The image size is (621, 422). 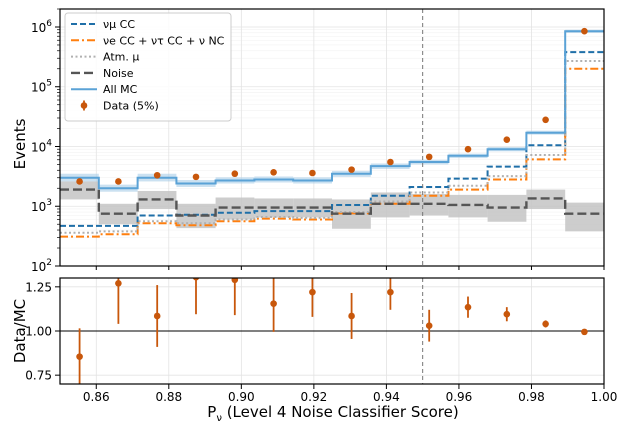 What do you see at coordinates (168, 397) in the screenshot?
I see `bottom-x-tick-label: 0.88` at bounding box center [168, 397].